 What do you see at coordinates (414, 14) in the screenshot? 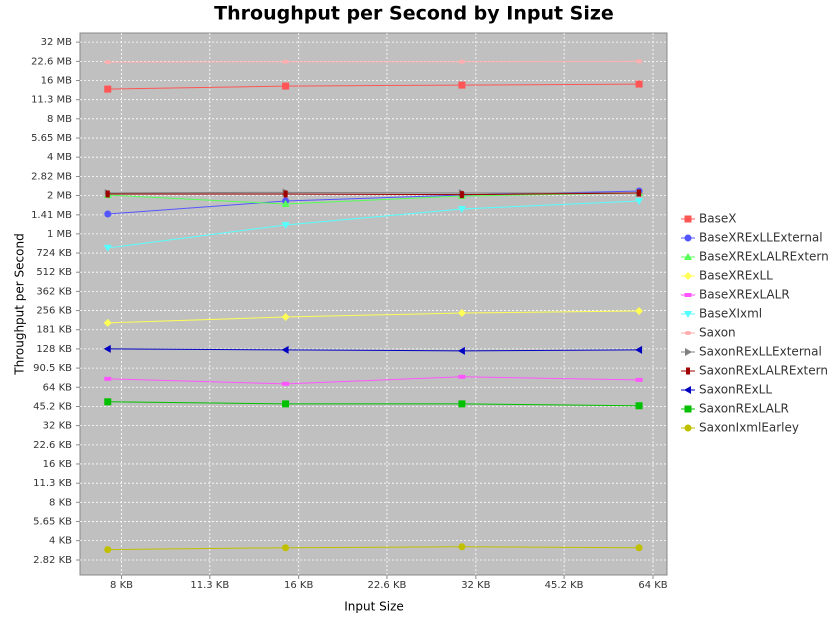
I see `chart-title: Throughput per Second by Input Size` at bounding box center [414, 14].